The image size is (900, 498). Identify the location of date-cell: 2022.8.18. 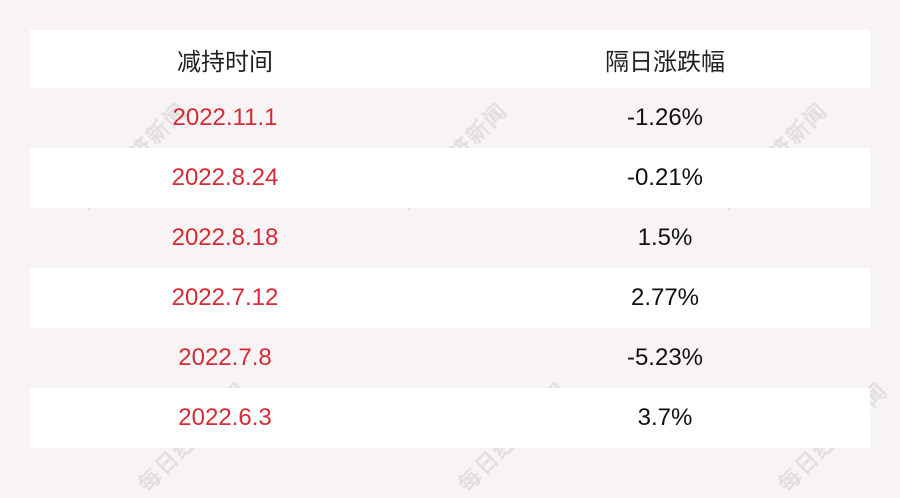
(225, 237).